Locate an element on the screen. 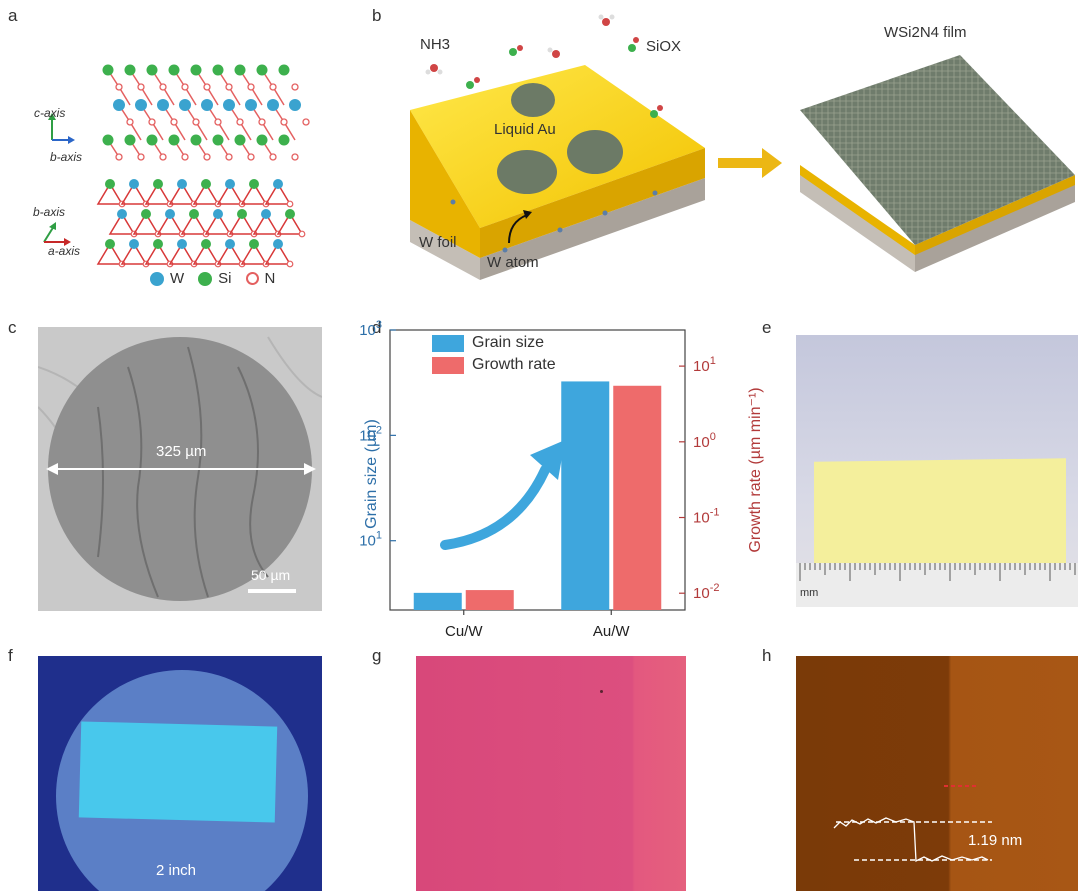 Image resolution: width=1080 pixels, height=891 pixels. bar-grain-size-au-w is located at coordinates (585, 495).